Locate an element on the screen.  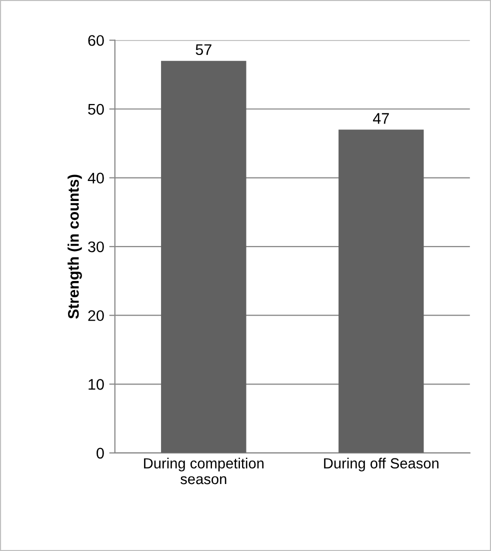
y-tick-label: 30 is located at coordinates (96, 246).